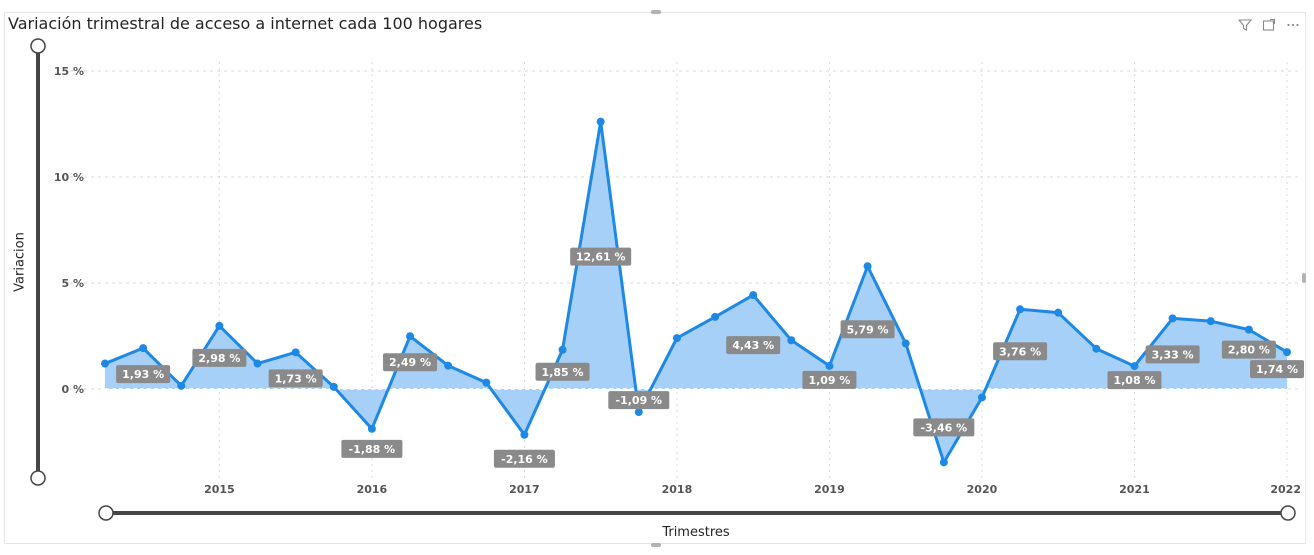  I want to click on data-label: 1,09 %, so click(829, 379).